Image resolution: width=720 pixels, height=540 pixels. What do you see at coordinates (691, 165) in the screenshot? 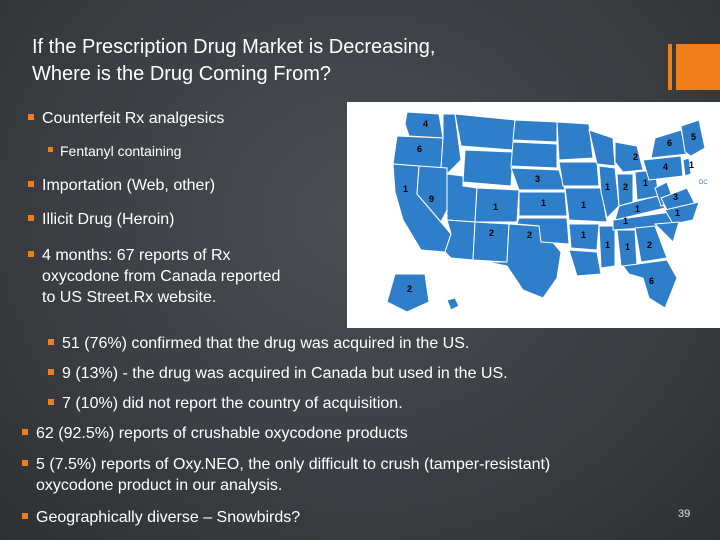
I see `label-nj: 1` at bounding box center [691, 165].